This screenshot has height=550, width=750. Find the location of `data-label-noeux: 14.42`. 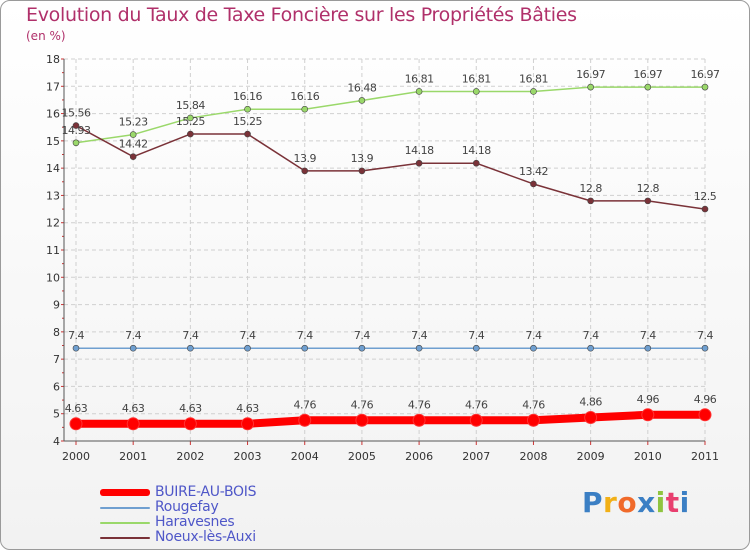

data-label-noeux: 14.42 is located at coordinates (133, 144).